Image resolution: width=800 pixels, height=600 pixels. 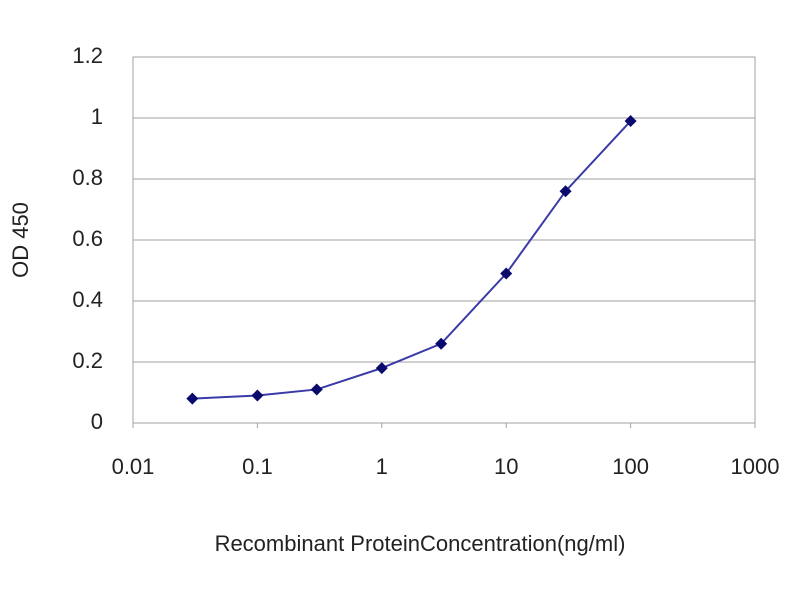 I want to click on y-axis-label: OD 450, so click(x=20, y=240).